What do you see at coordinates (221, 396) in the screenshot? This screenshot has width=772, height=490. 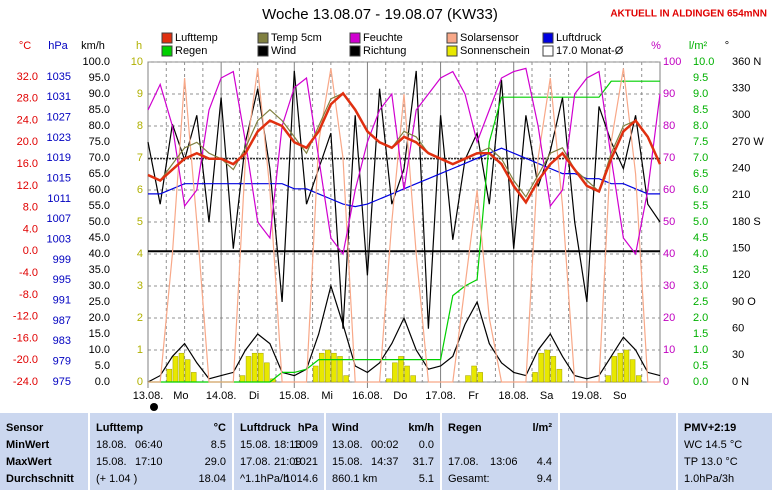 I see `x-tick-label: 14.08.` at bounding box center [221, 396].